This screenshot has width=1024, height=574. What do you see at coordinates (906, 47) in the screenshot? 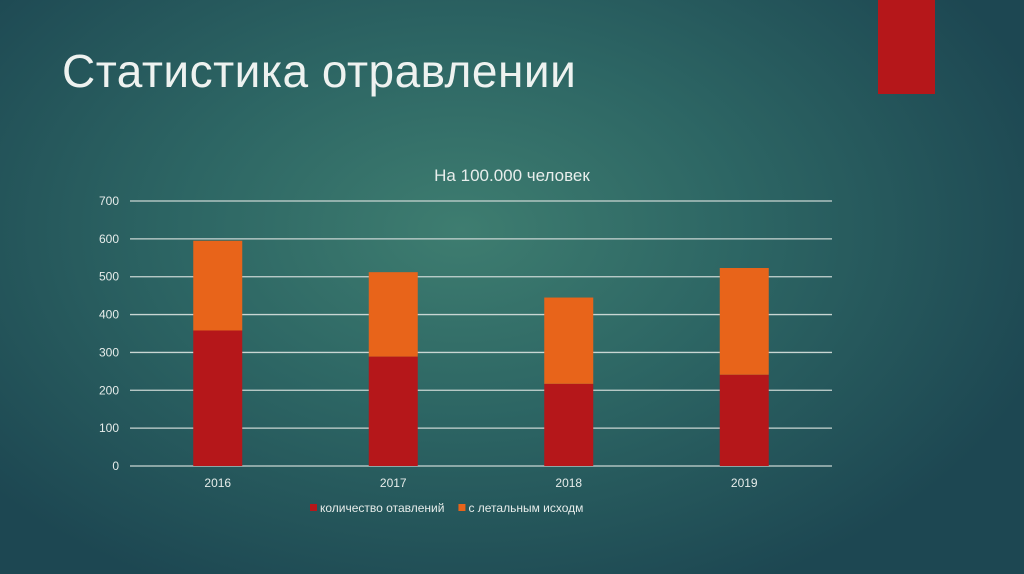
I see `accent-bar` at bounding box center [906, 47].